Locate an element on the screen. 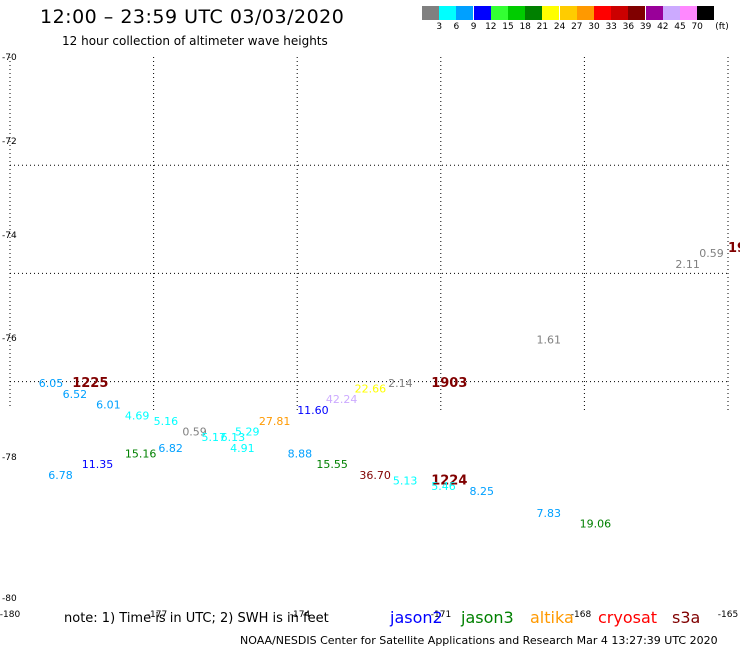  pass-time-label: 1224 is located at coordinates (449, 480).